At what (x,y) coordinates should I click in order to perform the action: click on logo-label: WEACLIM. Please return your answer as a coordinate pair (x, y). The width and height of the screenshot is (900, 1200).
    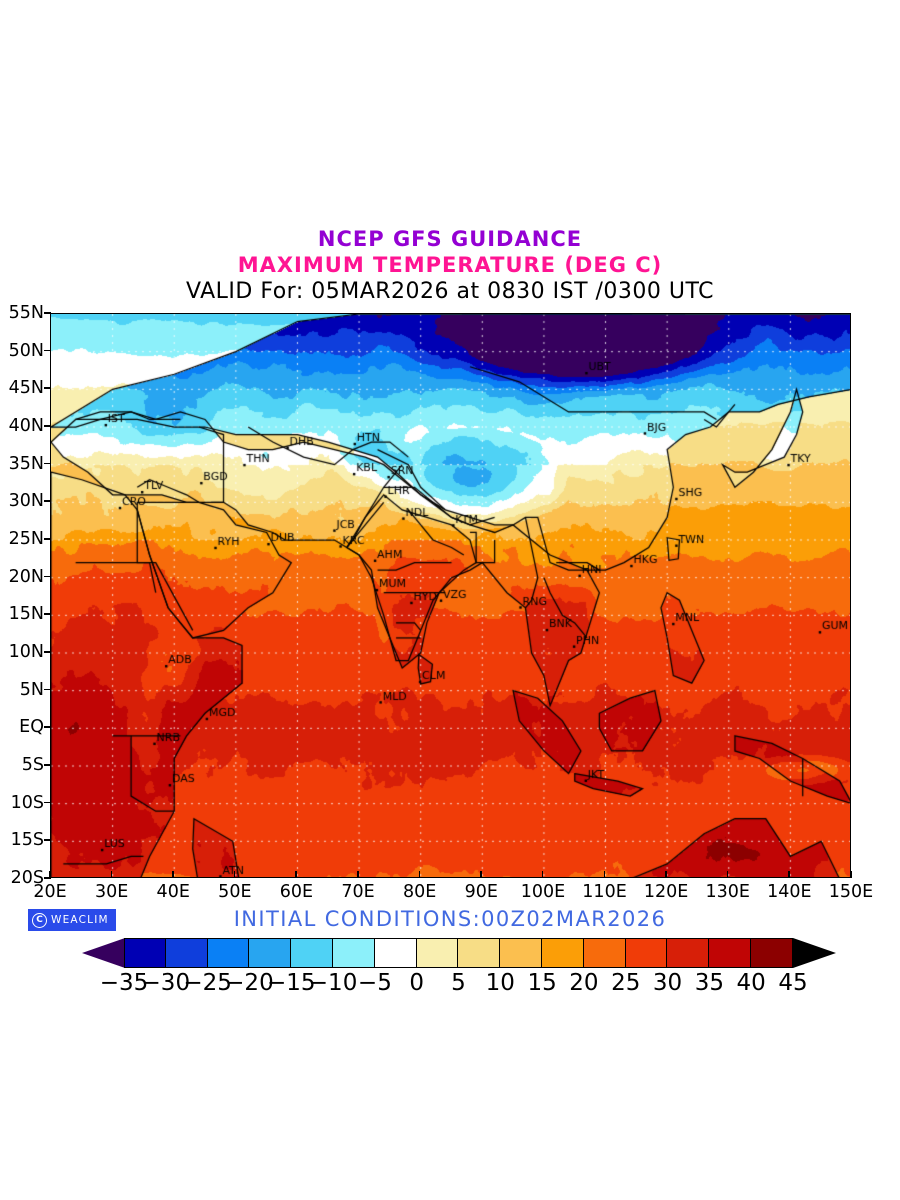
    Looking at the image, I should click on (80, 920).